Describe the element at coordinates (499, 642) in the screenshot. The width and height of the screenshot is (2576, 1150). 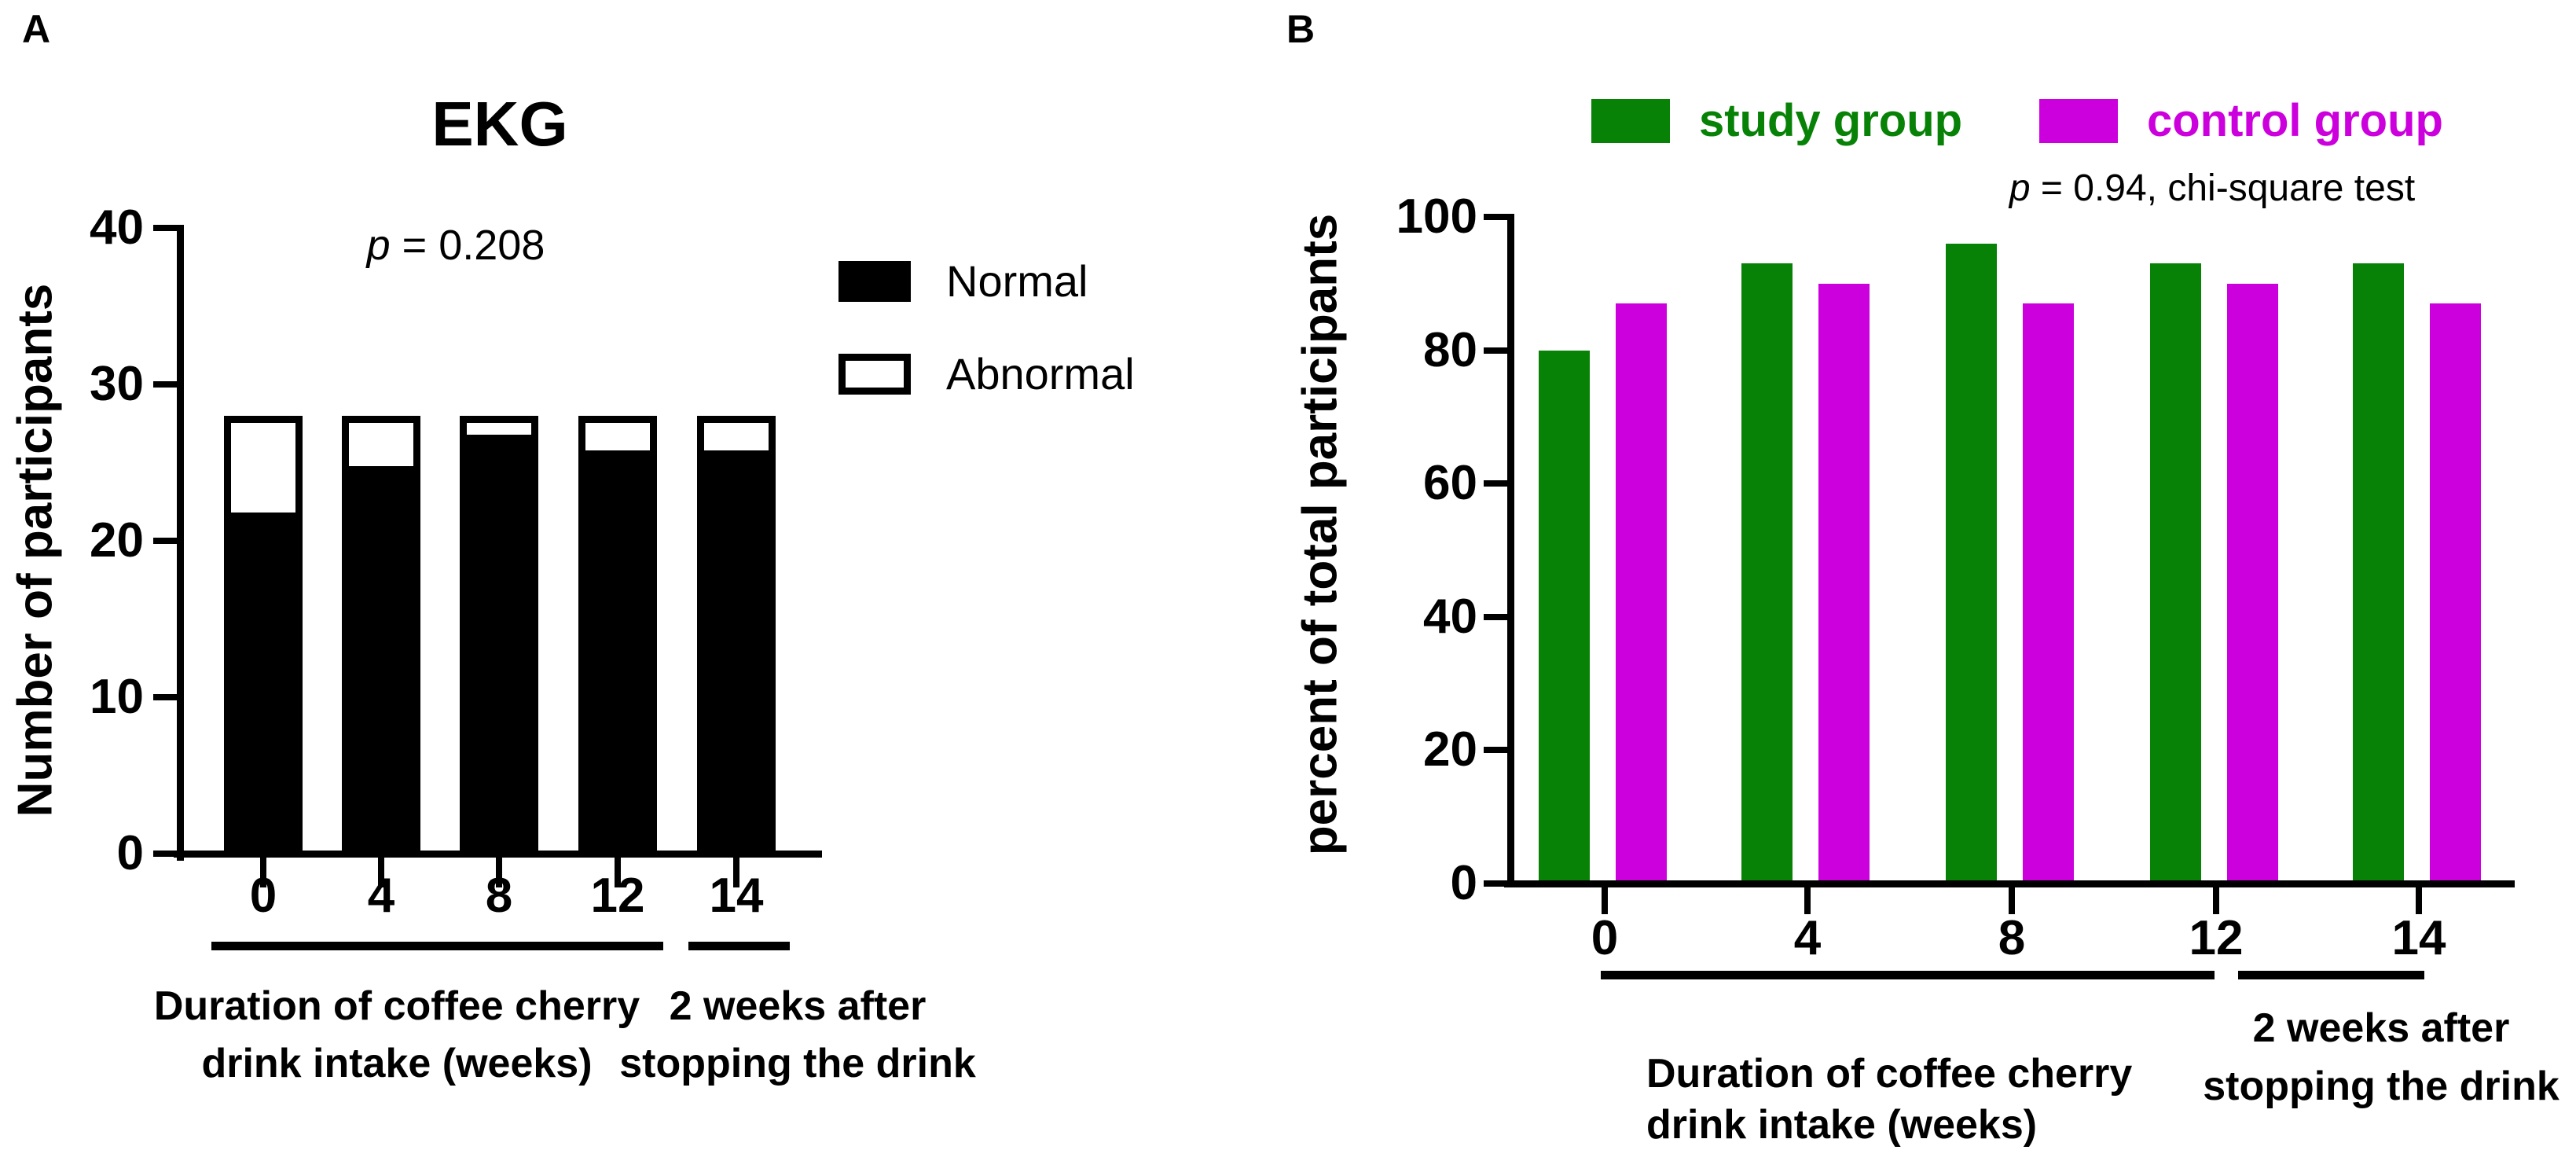
I see `chart-a-bar-8-normal-segment` at that location.